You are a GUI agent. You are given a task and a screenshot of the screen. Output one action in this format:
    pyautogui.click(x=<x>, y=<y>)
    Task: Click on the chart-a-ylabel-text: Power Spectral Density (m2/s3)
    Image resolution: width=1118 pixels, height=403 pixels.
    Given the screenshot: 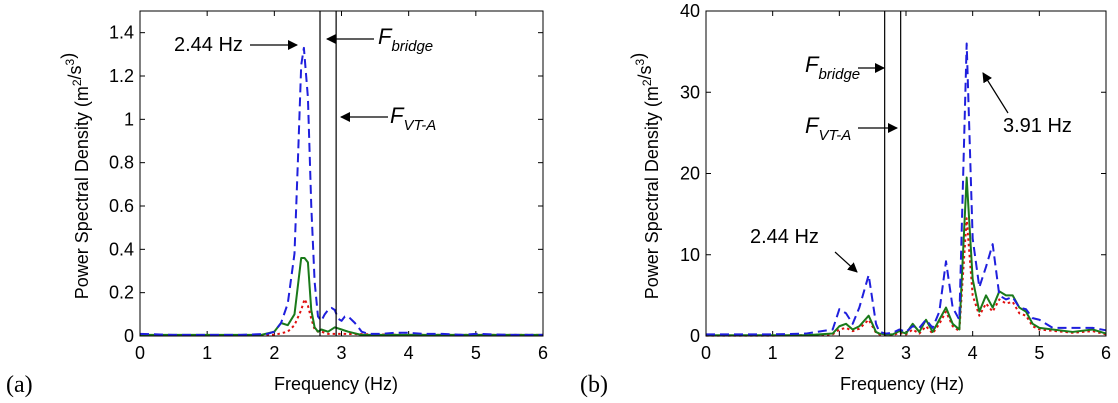 What is the action you would take?
    pyautogui.click(x=75, y=176)
    